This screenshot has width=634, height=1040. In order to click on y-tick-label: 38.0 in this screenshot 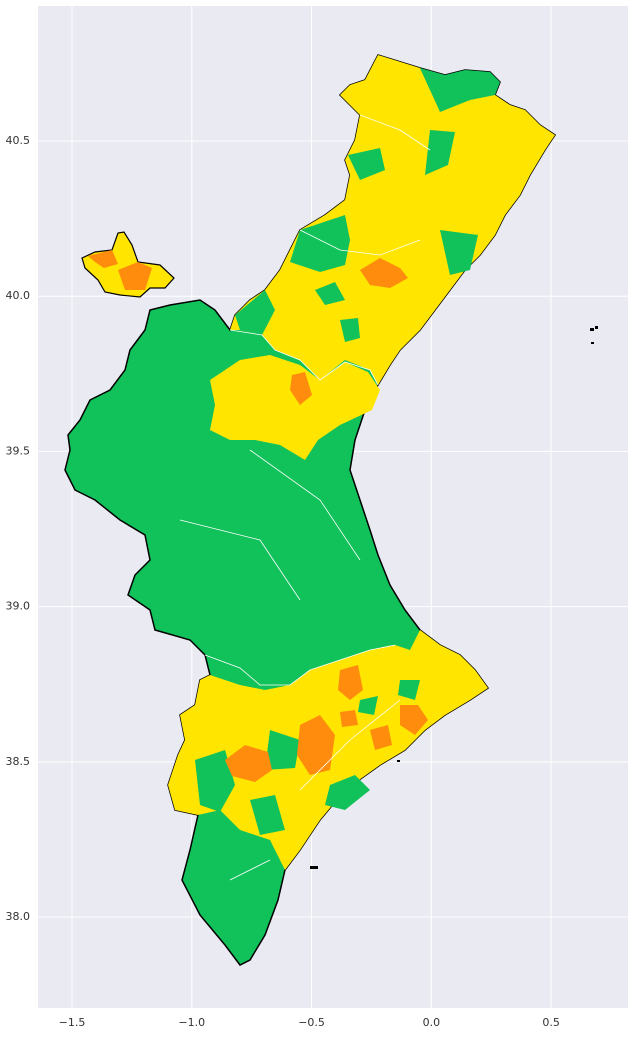, I will do `click(18, 916)`.